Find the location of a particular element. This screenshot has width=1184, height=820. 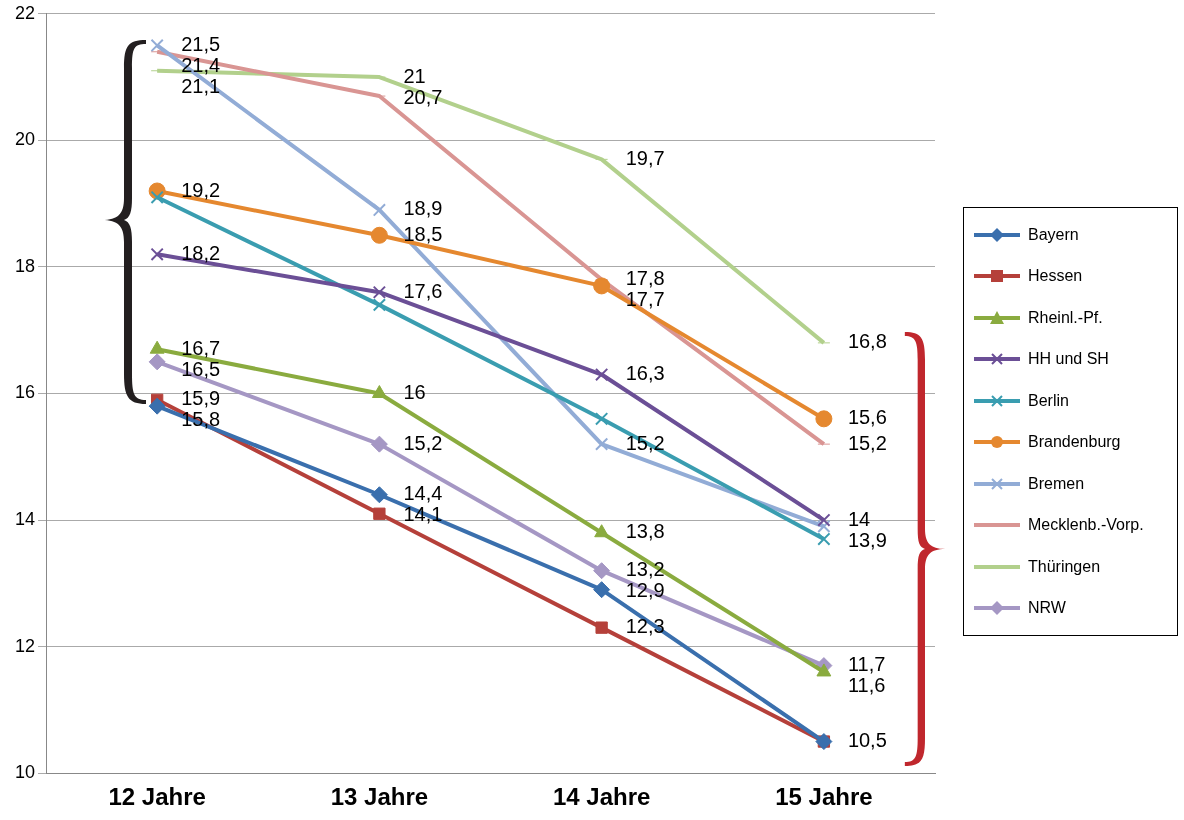

y-tick-label: 16 is located at coordinates (25, 392).